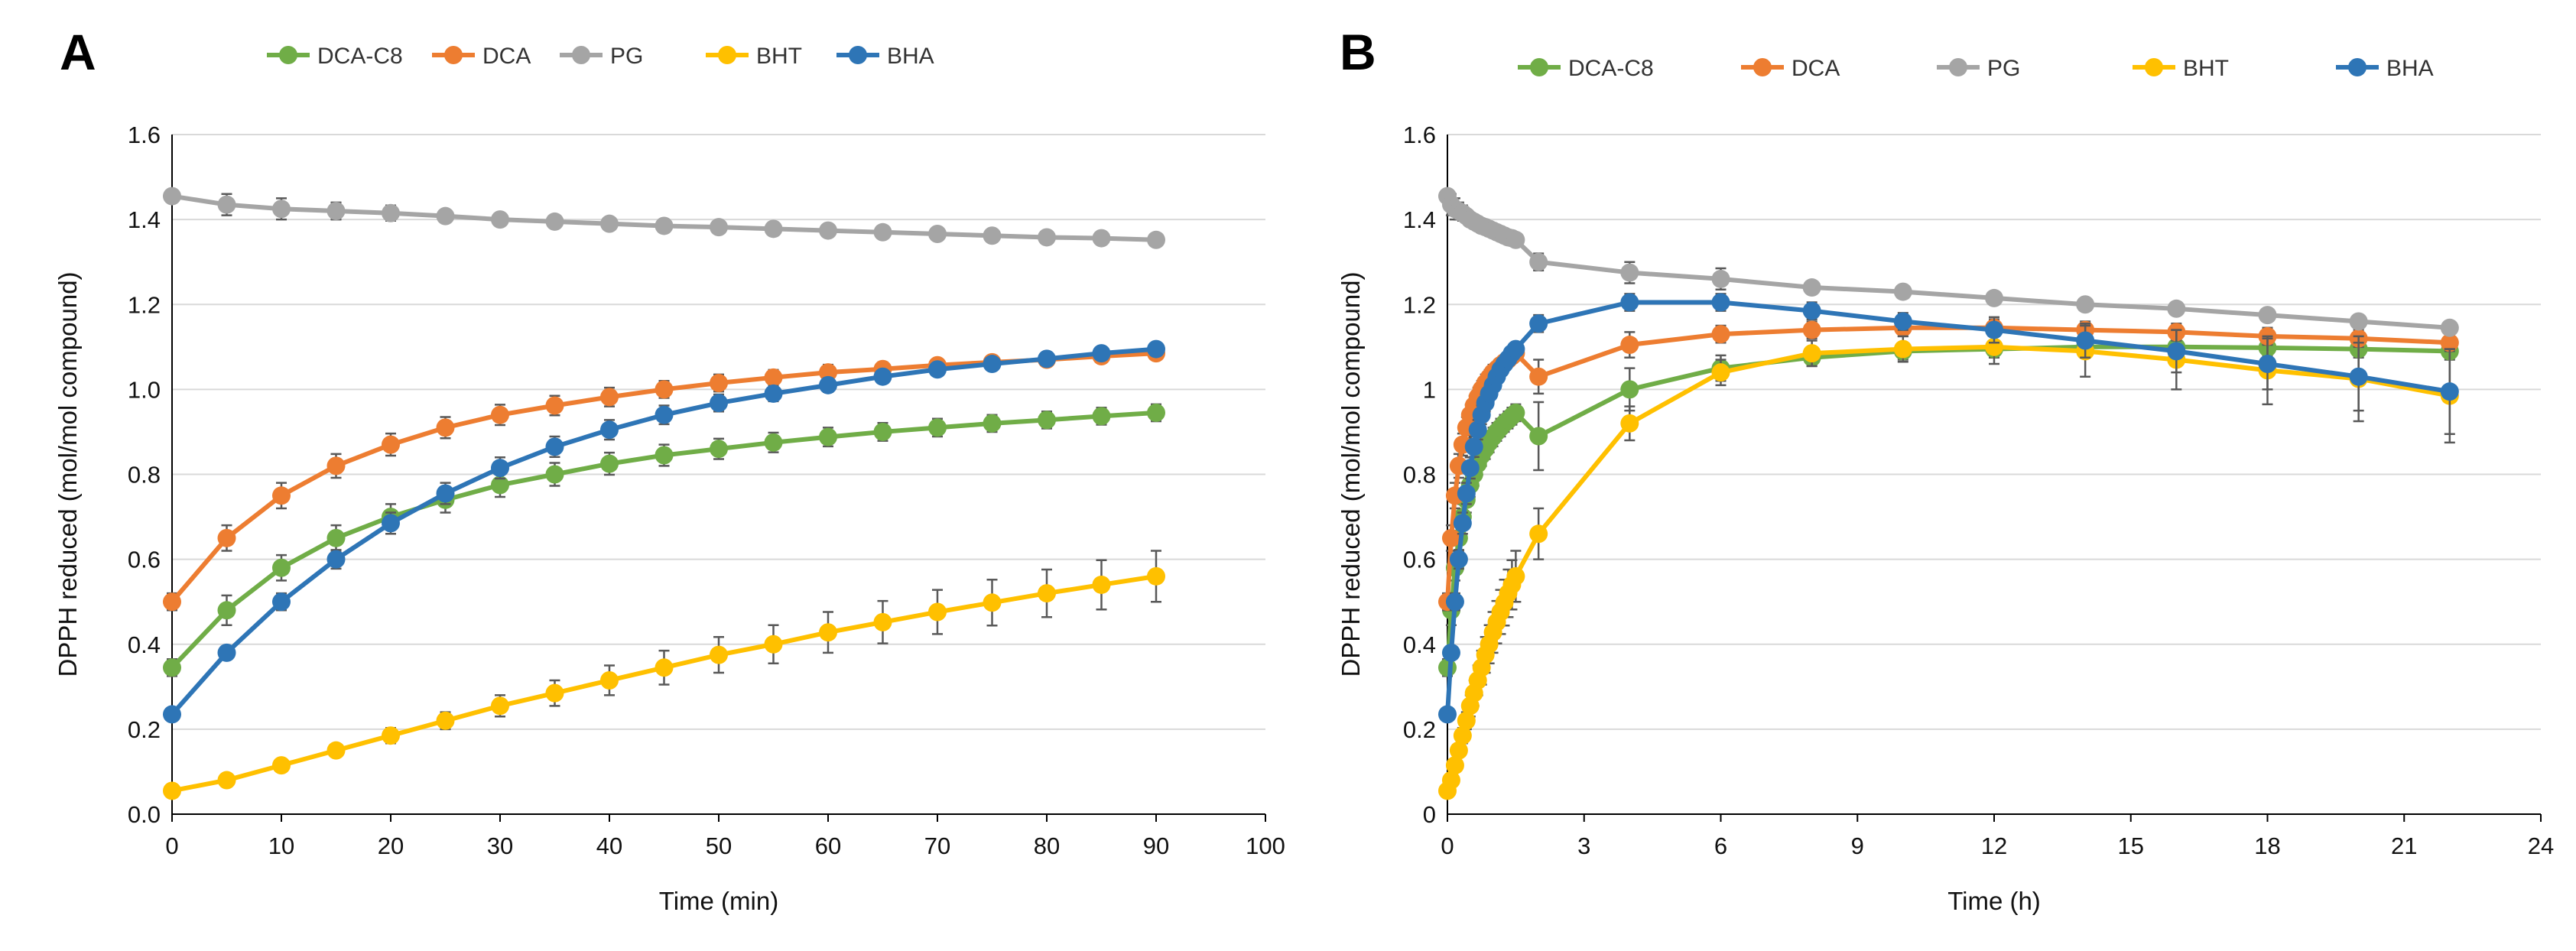 The height and width of the screenshot is (951, 2576). Describe the element at coordinates (1586, 68) in the screenshot. I see `legend-item-dca-c8: DCA-C8` at that location.